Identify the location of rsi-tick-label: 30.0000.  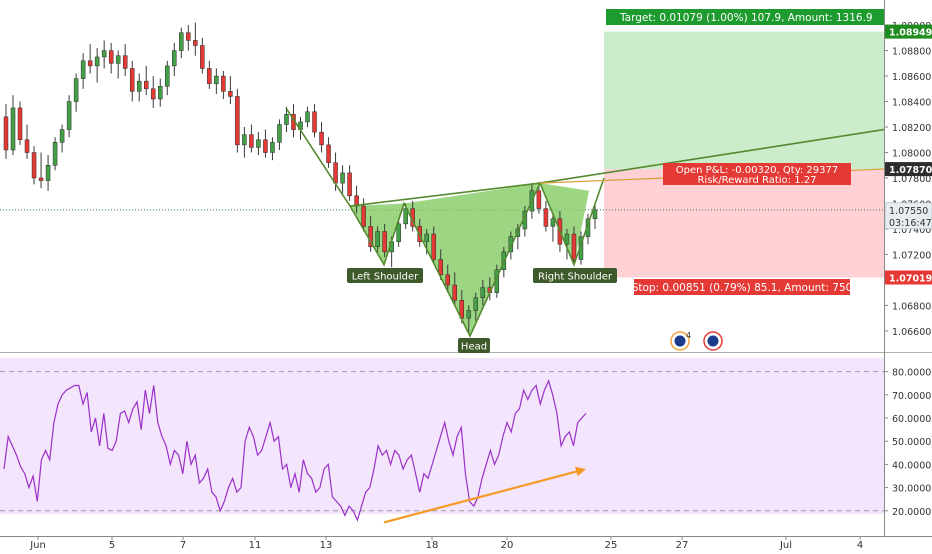
(911, 489).